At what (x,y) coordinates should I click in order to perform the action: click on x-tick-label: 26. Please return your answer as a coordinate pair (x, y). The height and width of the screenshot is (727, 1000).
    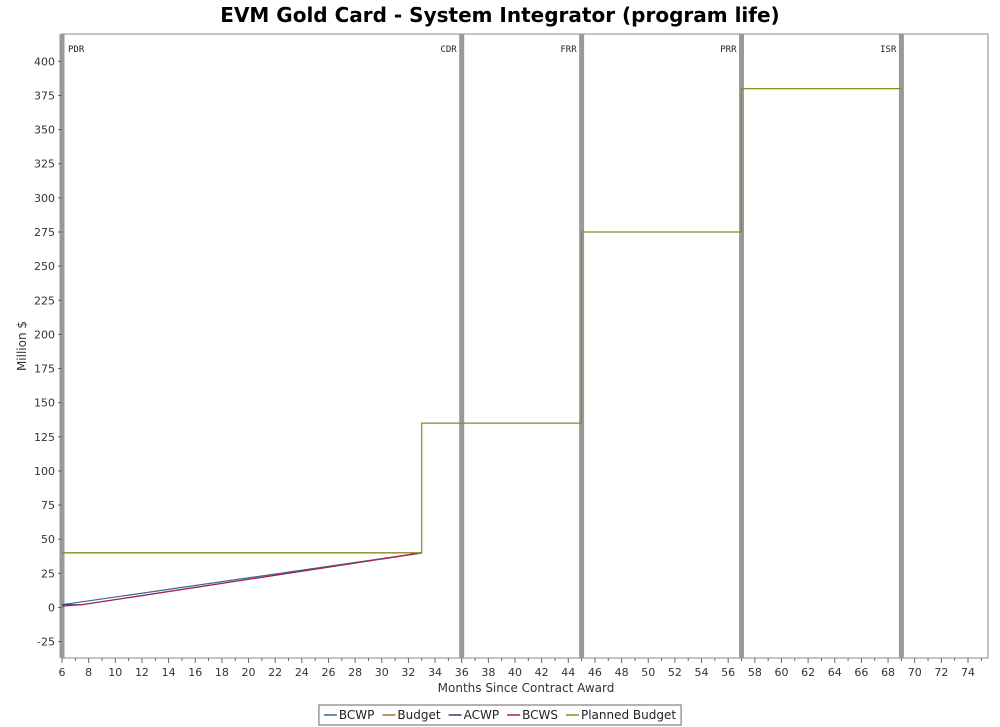
    Looking at the image, I should click on (328, 672).